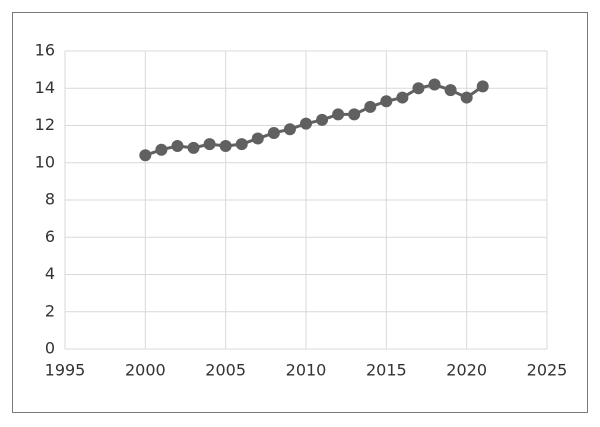 This screenshot has height=427, width=600. What do you see at coordinates (50, 310) in the screenshot?
I see `y-tick-label: 2` at bounding box center [50, 310].